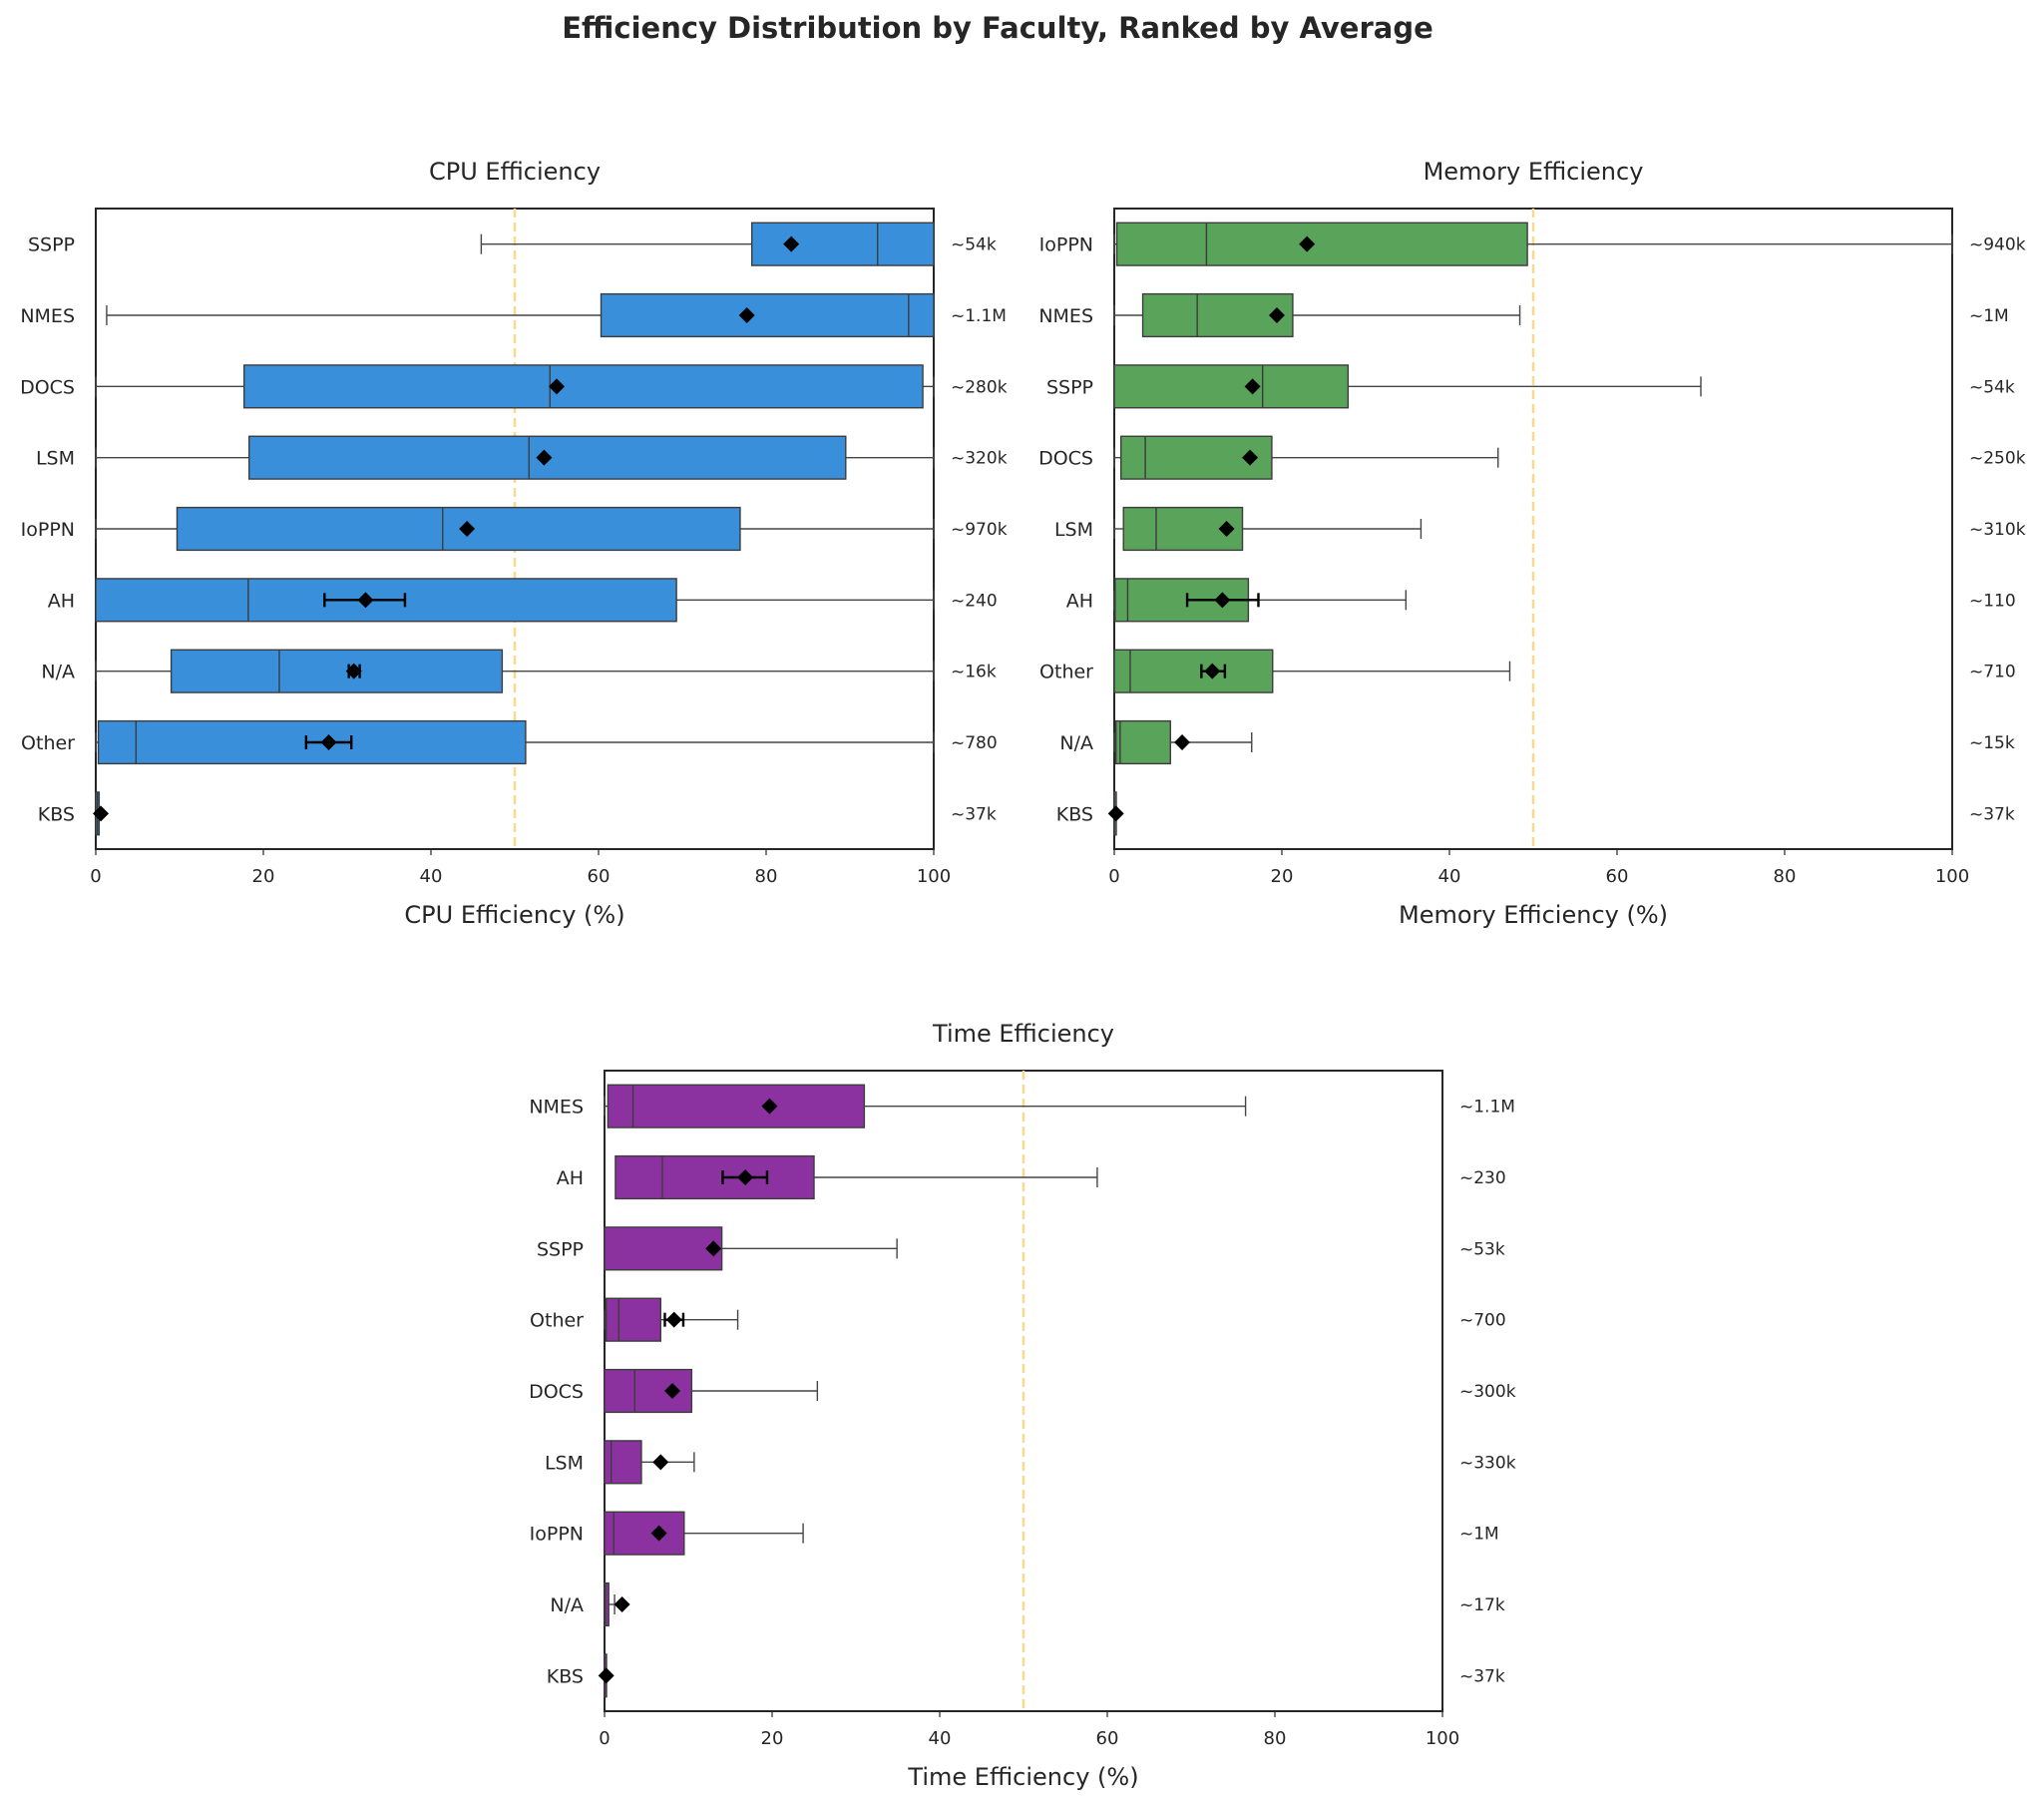 This screenshot has width=2044, height=1802. Describe the element at coordinates (48, 530) in the screenshot. I see `cpu-category-label: IoPPN` at that location.